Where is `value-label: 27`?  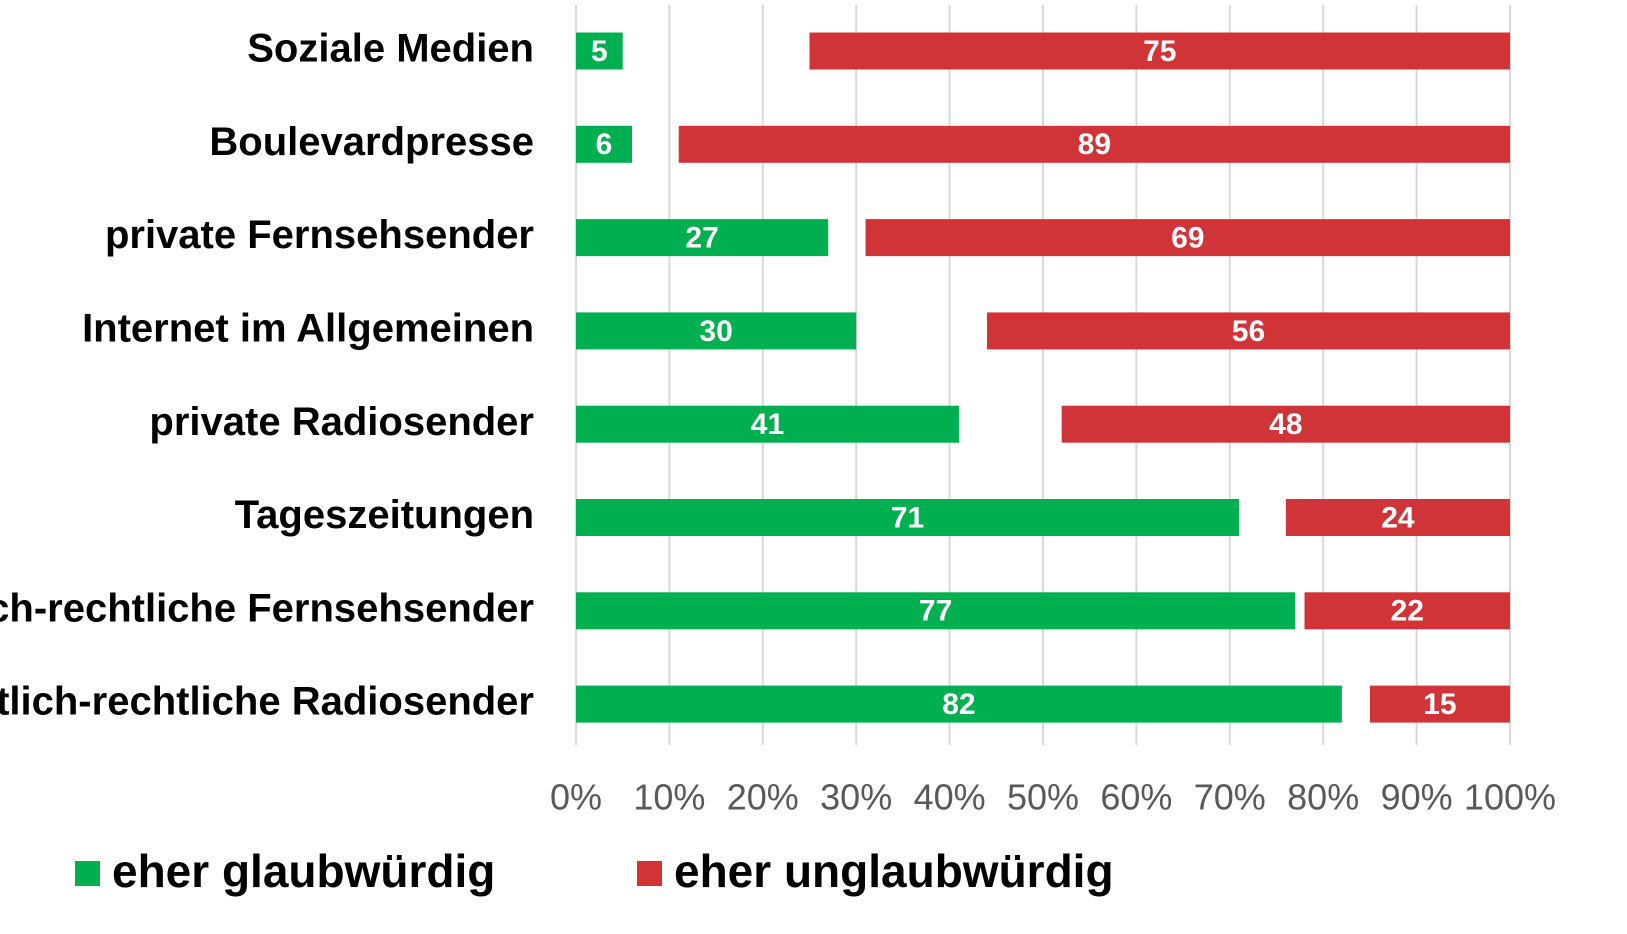
value-label: 27 is located at coordinates (701, 238).